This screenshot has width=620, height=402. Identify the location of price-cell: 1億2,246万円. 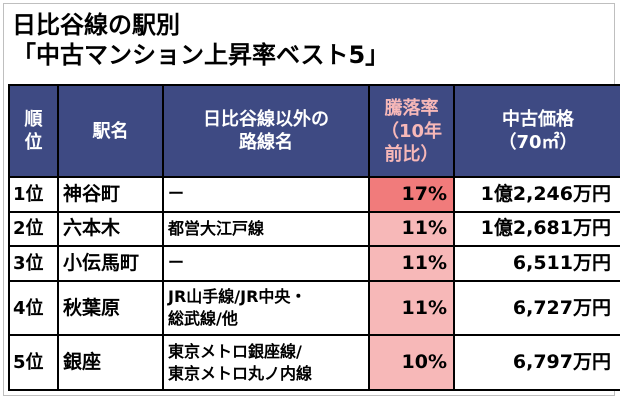
(537, 194).